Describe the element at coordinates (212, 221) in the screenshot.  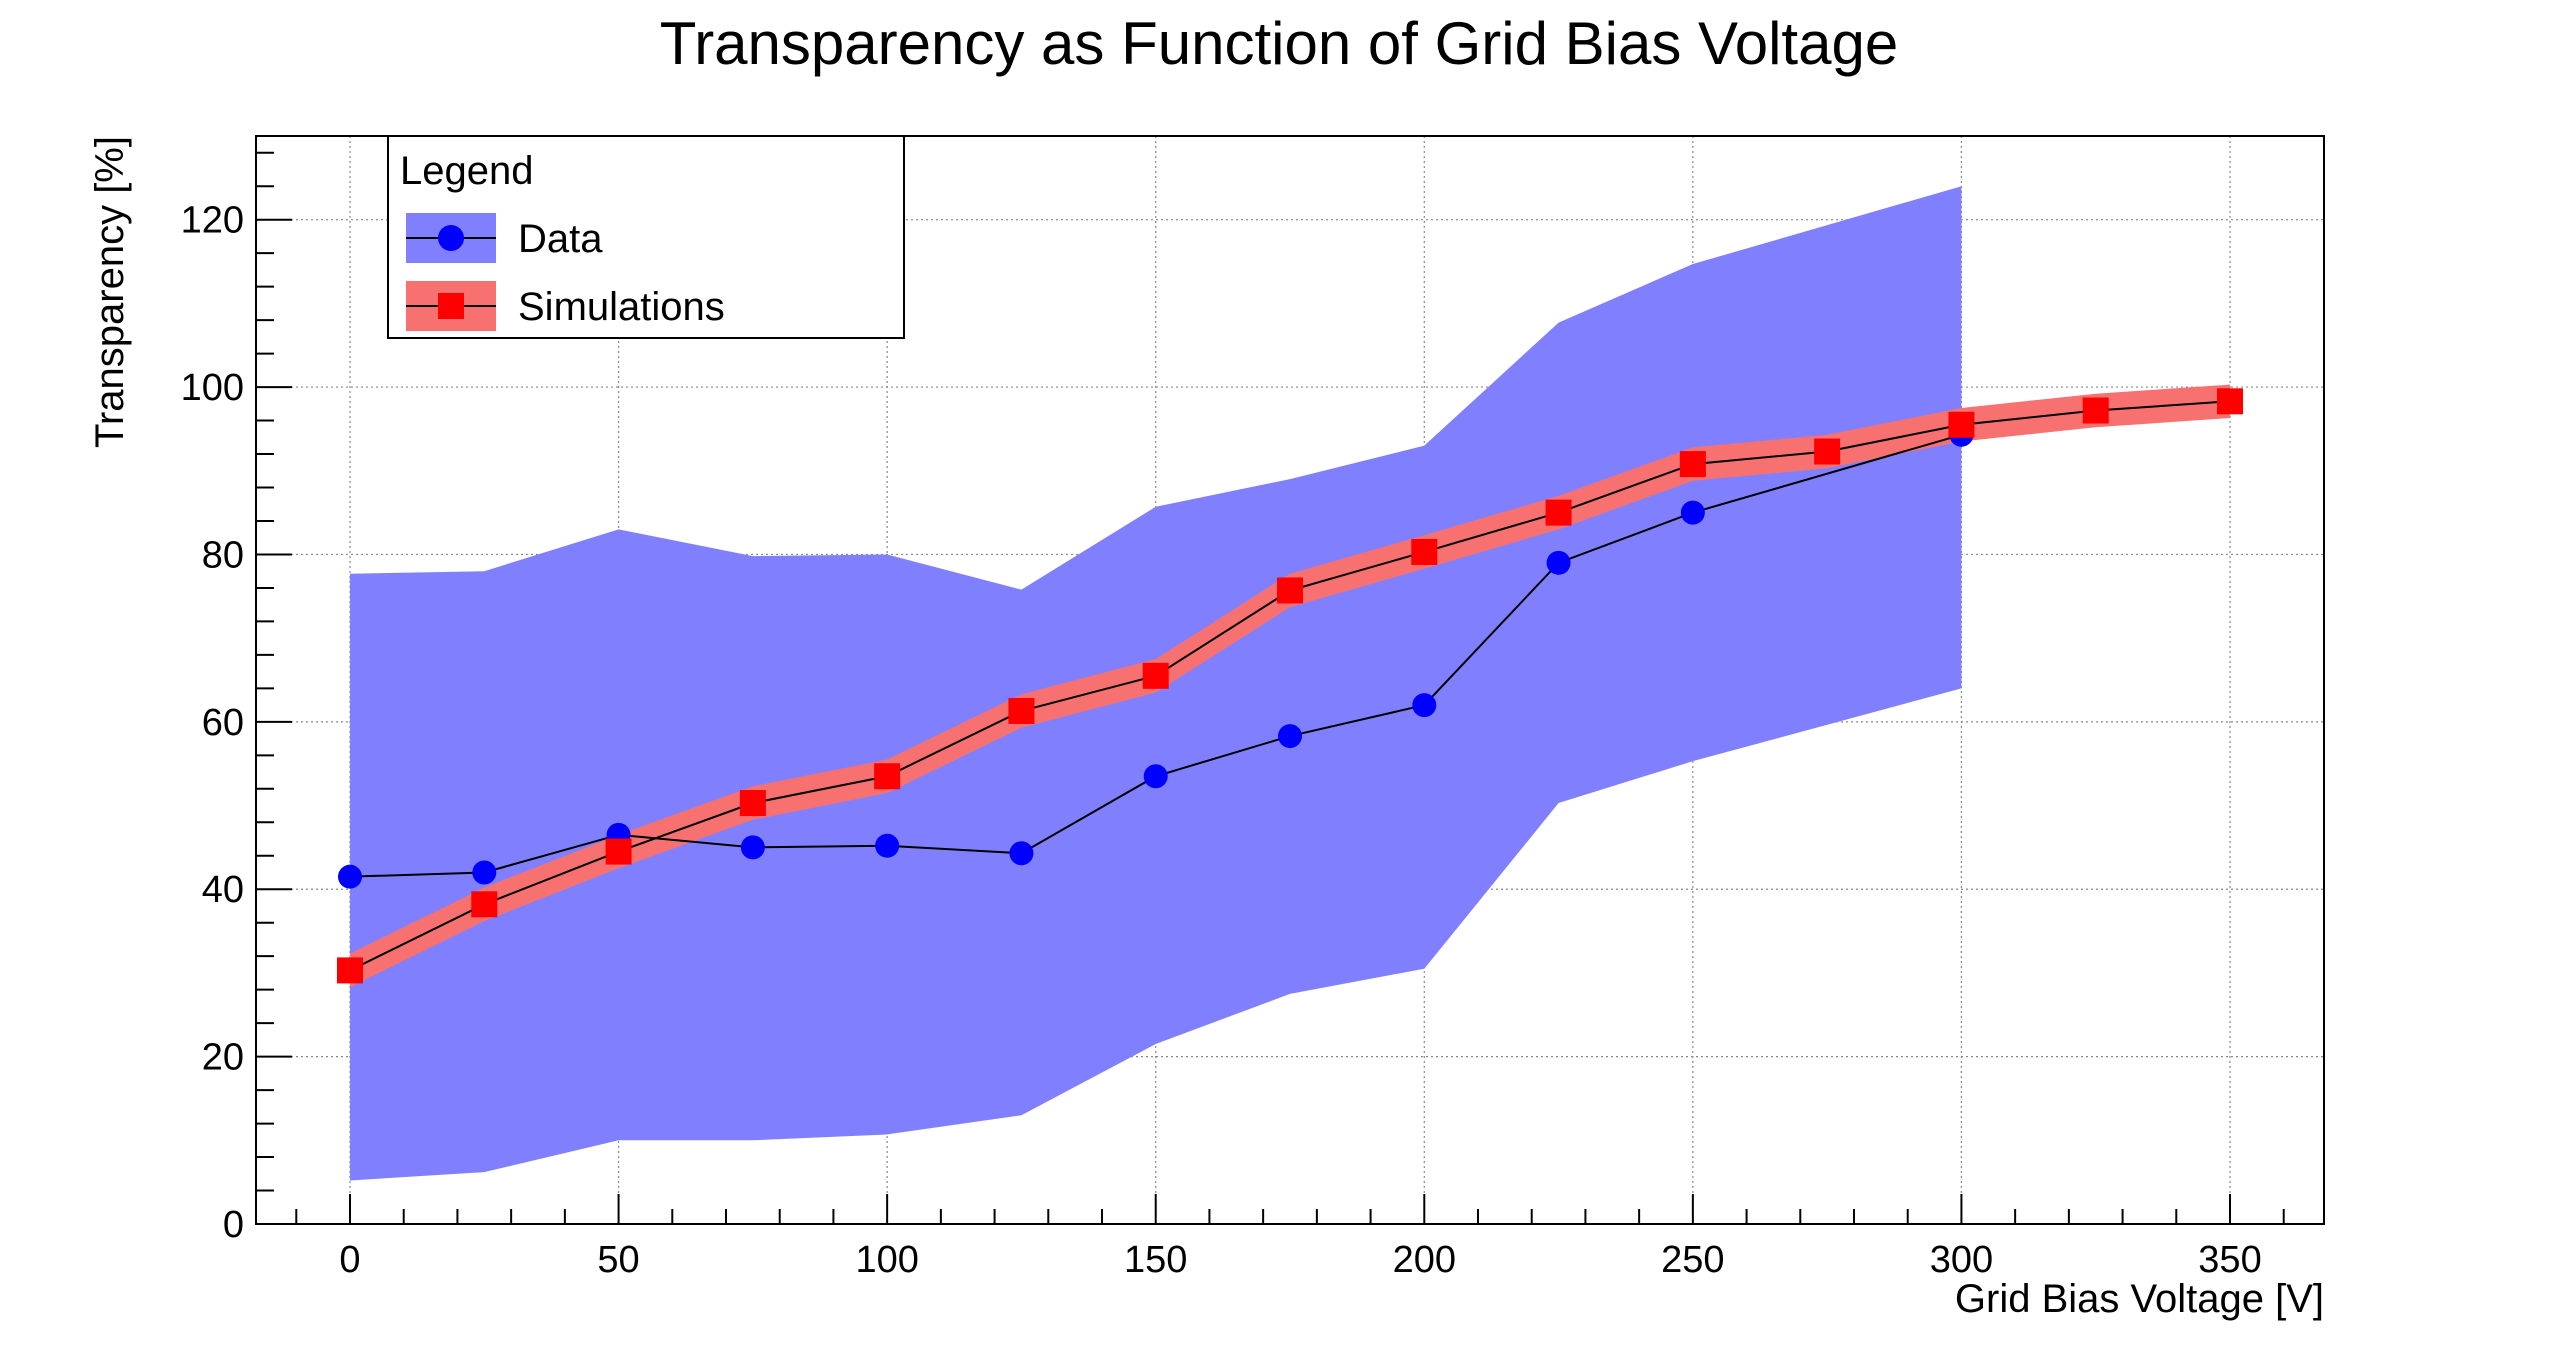
I see `y-tick-label: 120` at that location.